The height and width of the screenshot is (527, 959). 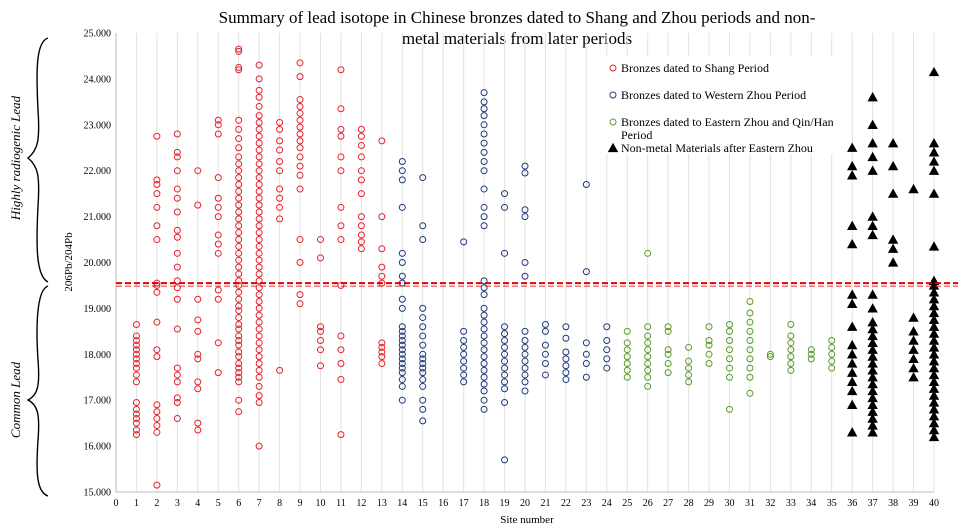 I want to click on y-tick-label: 25.000, so click(x=98, y=34).